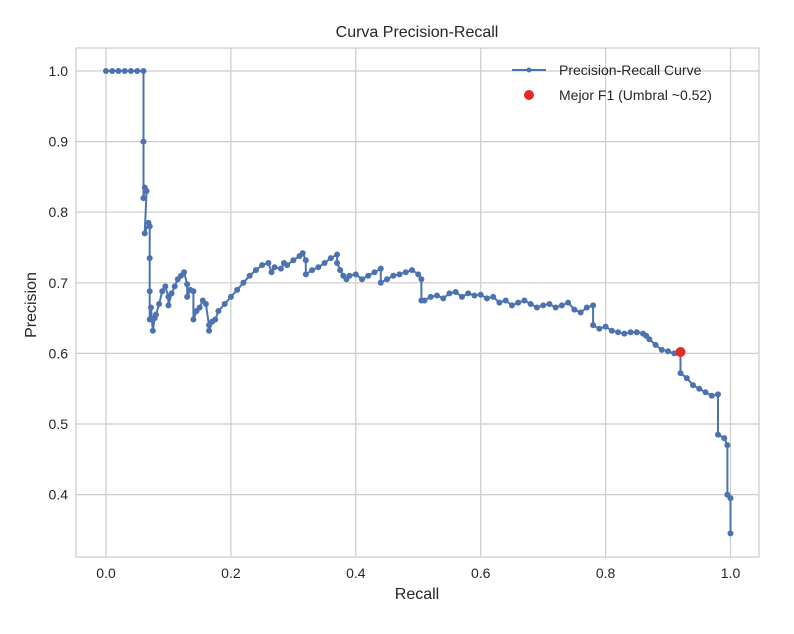  What do you see at coordinates (481, 573) in the screenshot?
I see `x-tick-label: 0.6` at bounding box center [481, 573].